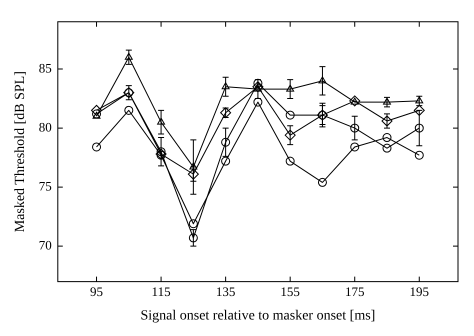 This screenshot has width=474, height=336. What do you see at coordinates (45, 245) in the screenshot?
I see `y-tick-label: 70` at bounding box center [45, 245].